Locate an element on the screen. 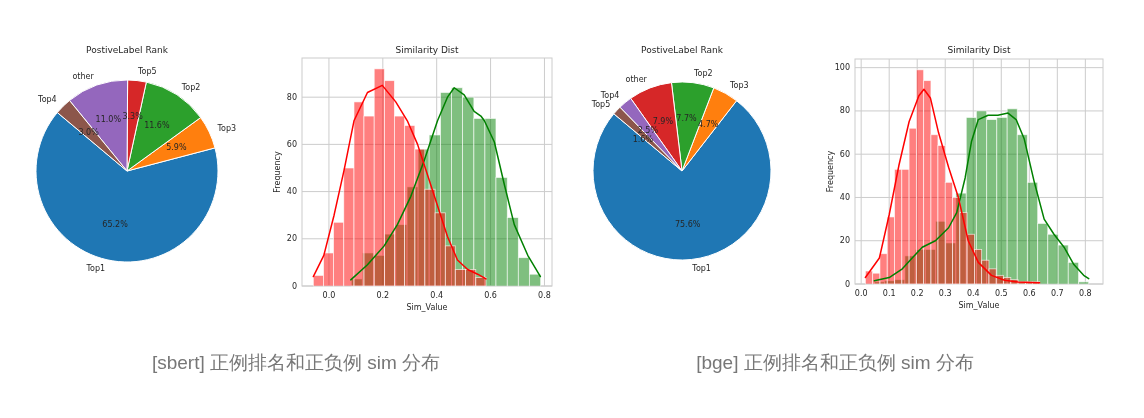  text: [sbert] 正例排名和正负例 sim 分布 is located at coordinates (296, 362).